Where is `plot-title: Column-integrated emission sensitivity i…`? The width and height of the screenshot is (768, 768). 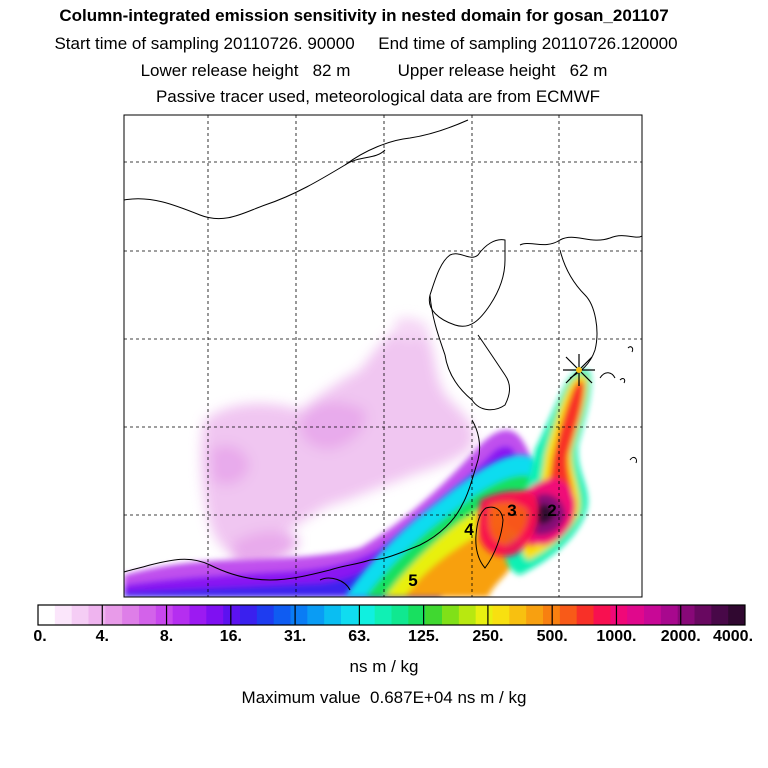 plot-title: Column-integrated emission sensitivity i… is located at coordinates (364, 15).